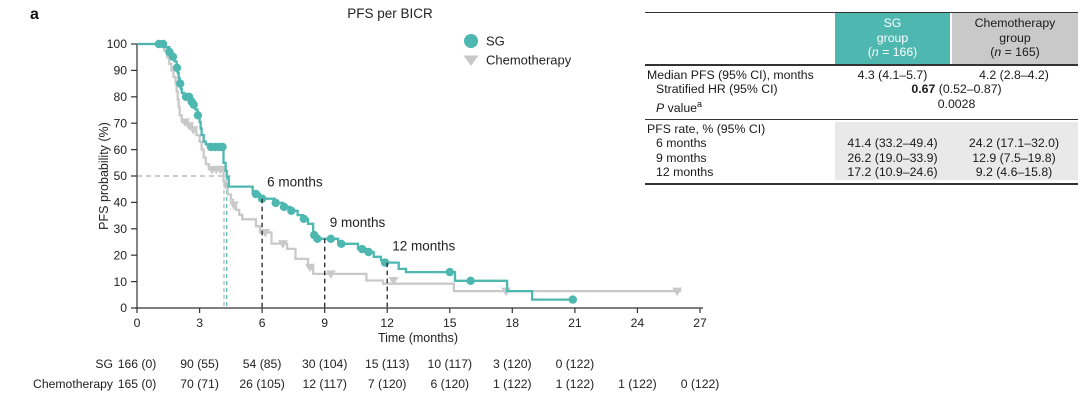 Image resolution: width=1080 pixels, height=415 pixels. Describe the element at coordinates (262, 323) in the screenshot. I see `x-tick-label: 6` at that location.